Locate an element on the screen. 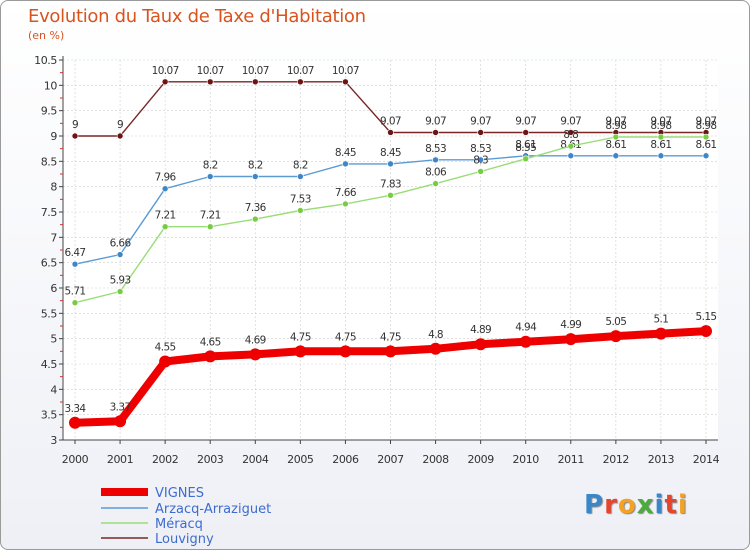  x-tick-label: 2005 is located at coordinates (300, 459).